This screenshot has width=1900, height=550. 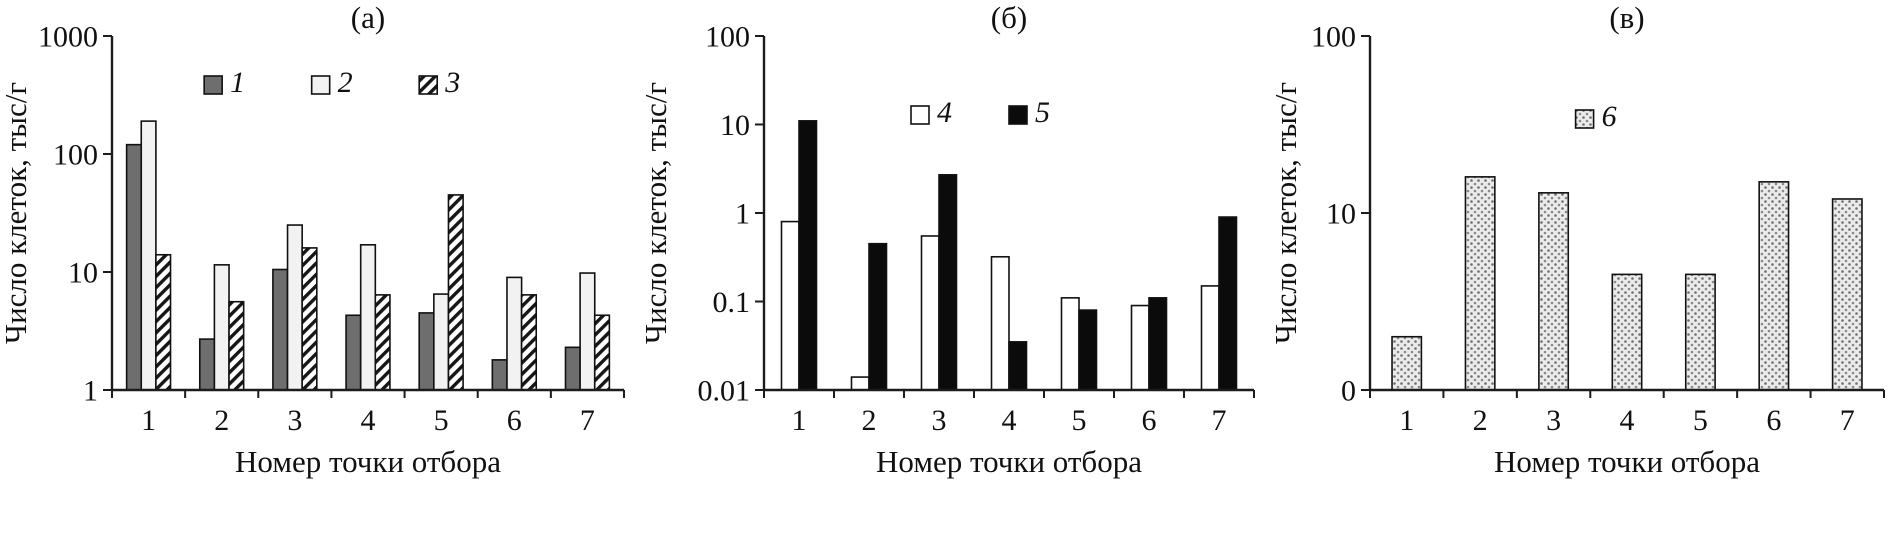 I want to click on legend-label-2: 2, so click(x=345, y=82).